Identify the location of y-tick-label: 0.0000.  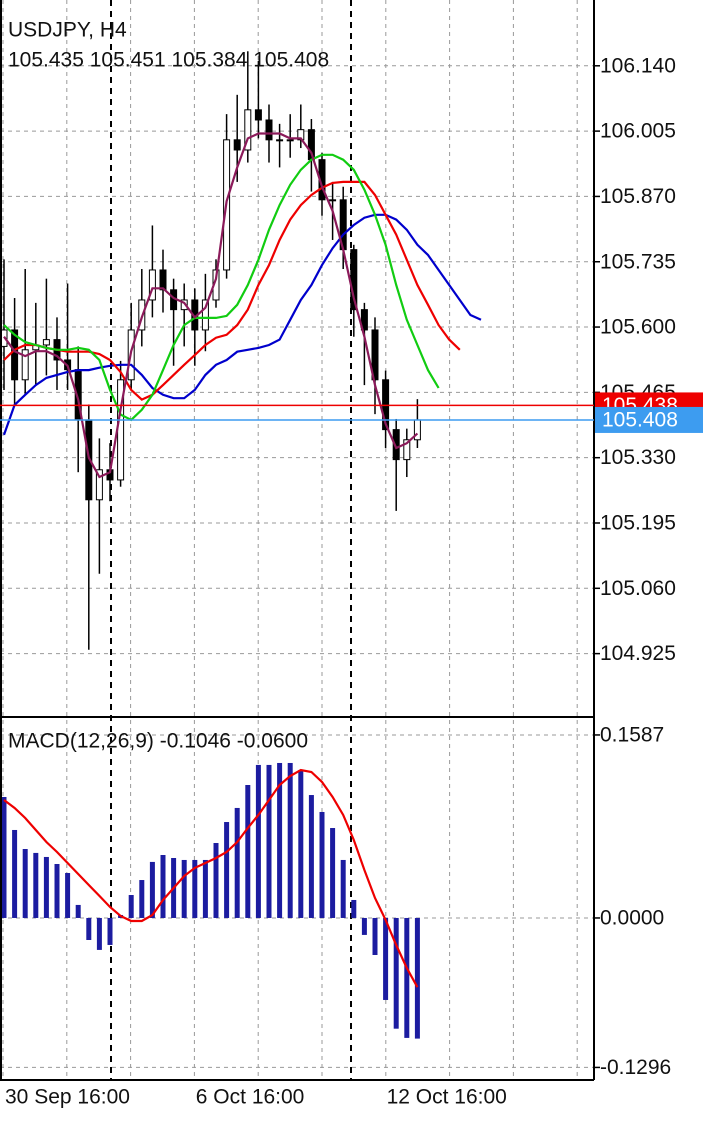
(632, 918).